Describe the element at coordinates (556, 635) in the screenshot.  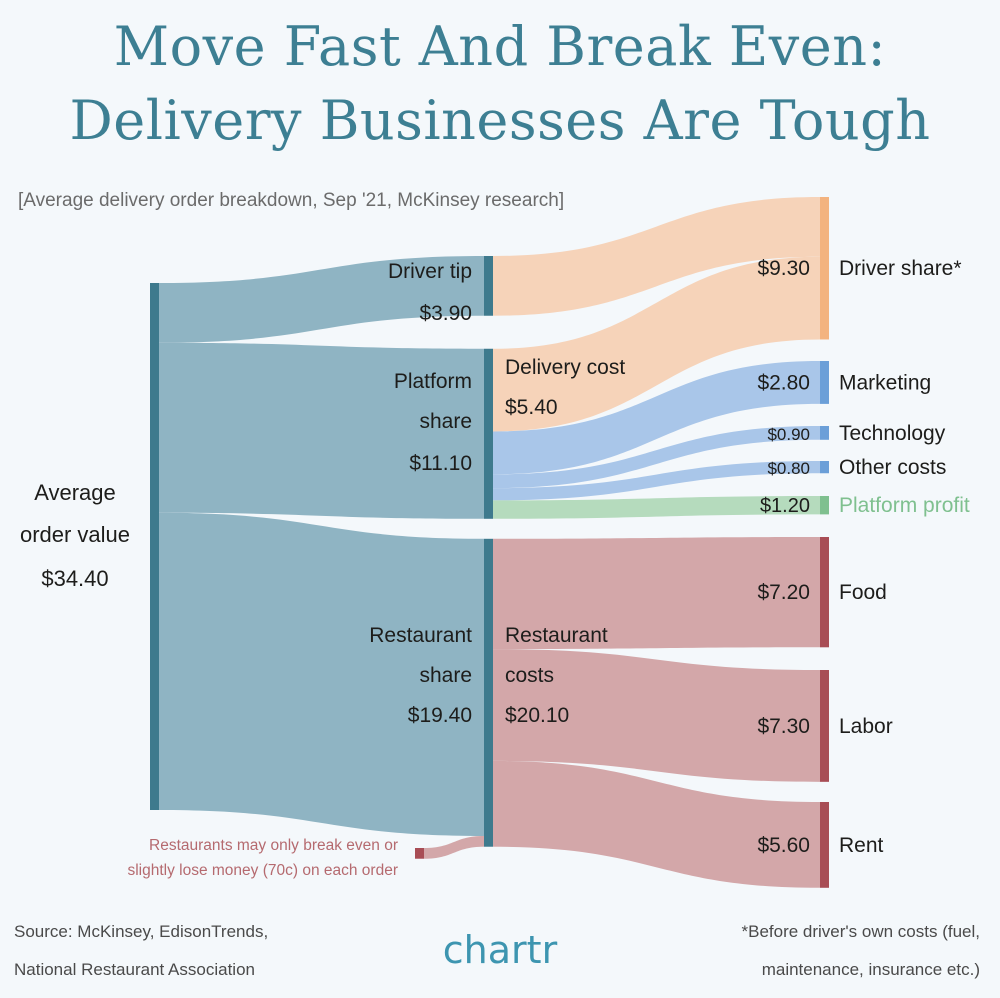
I see `label-restaurant-costs-line-1: Restaurant` at that location.